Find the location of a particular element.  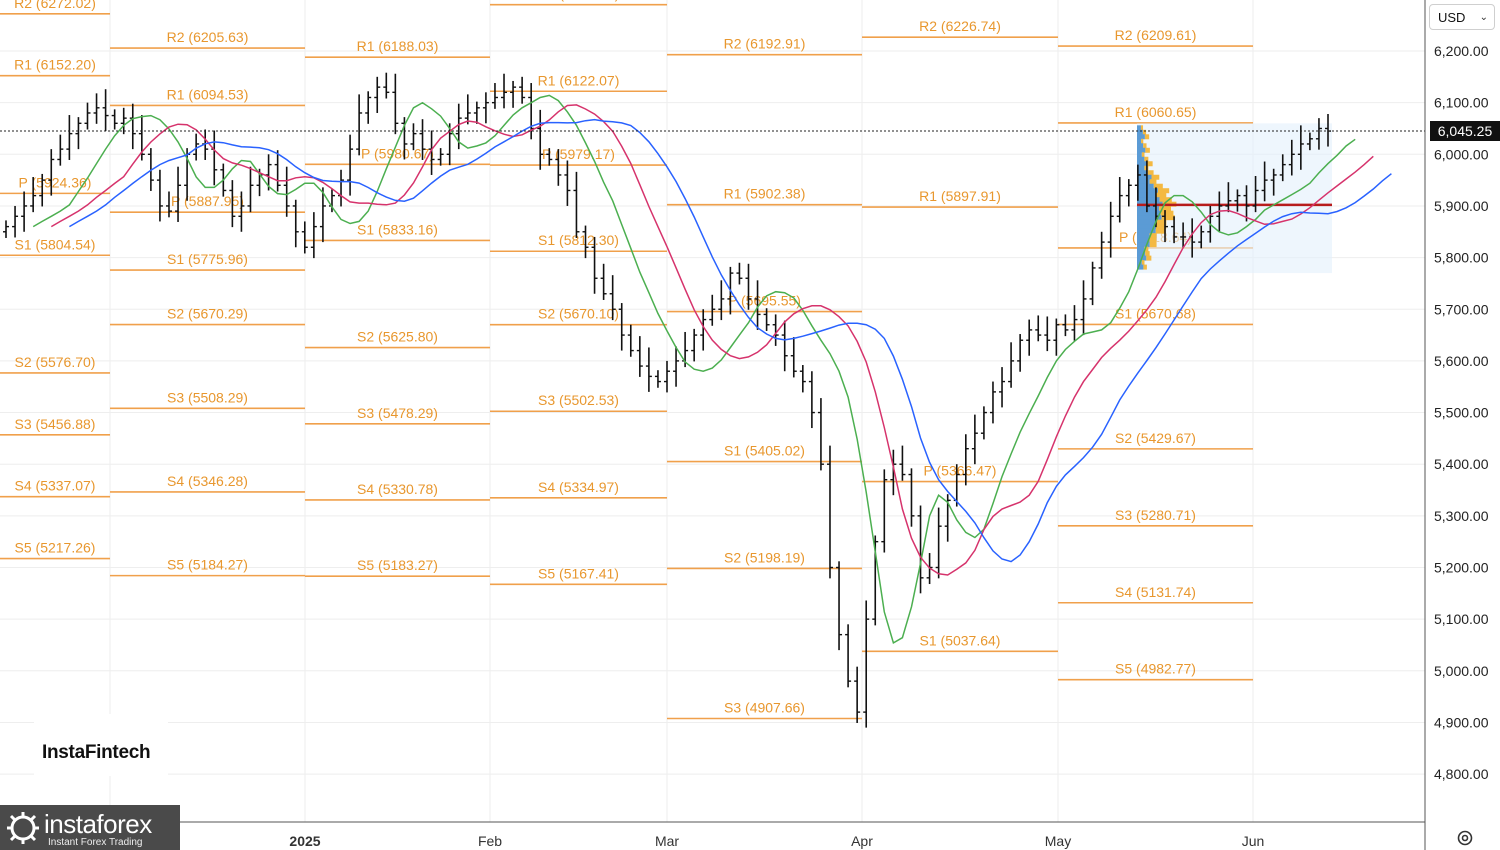

pivot-level-label: S4 (5330.78) is located at coordinates (397, 489).